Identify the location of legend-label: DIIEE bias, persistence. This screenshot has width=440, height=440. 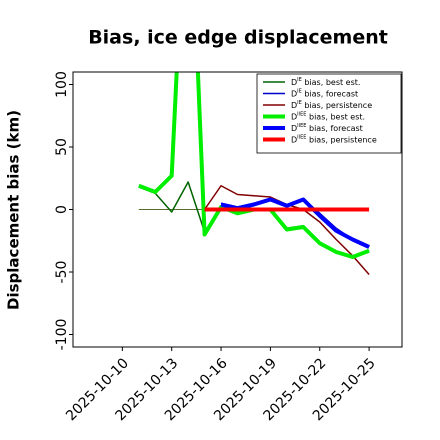
(334, 139).